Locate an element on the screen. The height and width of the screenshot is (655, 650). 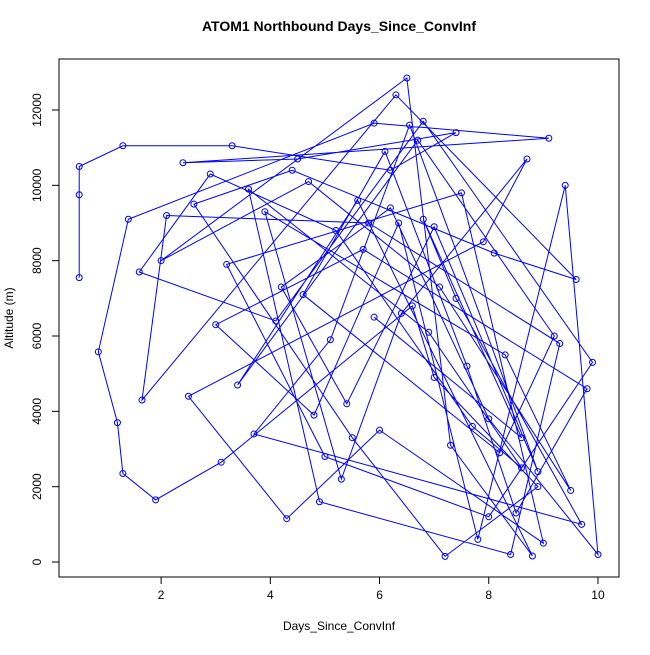
y-tick-label: 10000 is located at coordinates (37, 185).